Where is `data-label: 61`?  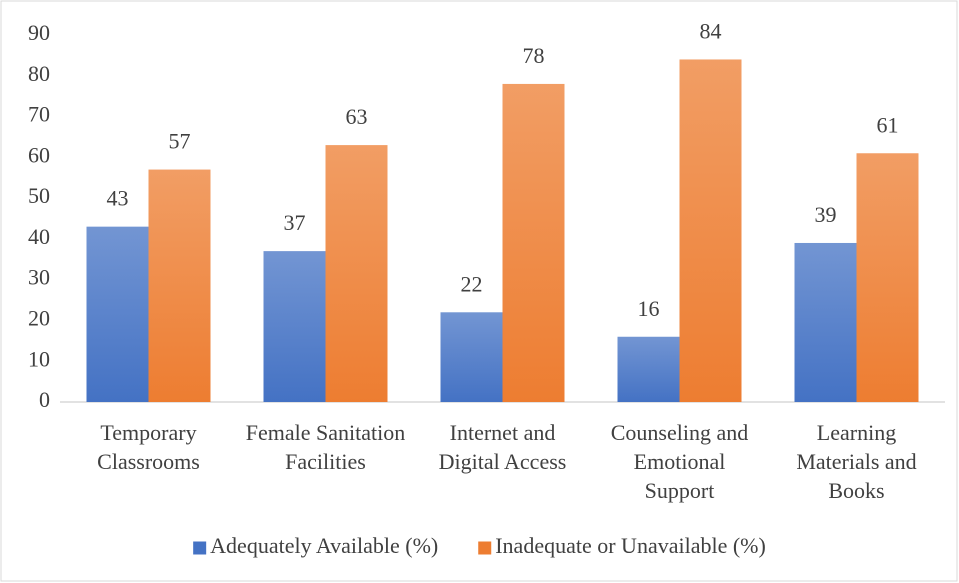
data-label: 61 is located at coordinates (888, 124).